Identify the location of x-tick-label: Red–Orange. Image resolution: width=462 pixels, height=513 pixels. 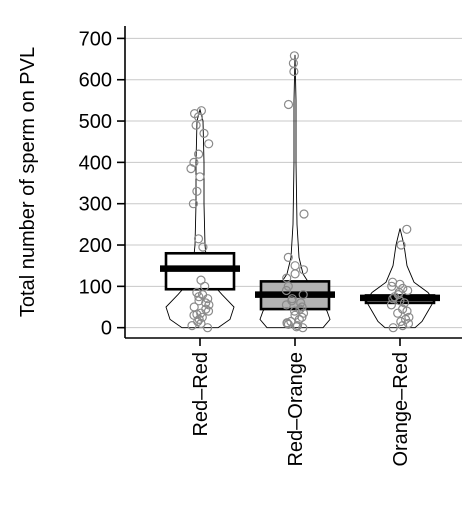
(296, 409).